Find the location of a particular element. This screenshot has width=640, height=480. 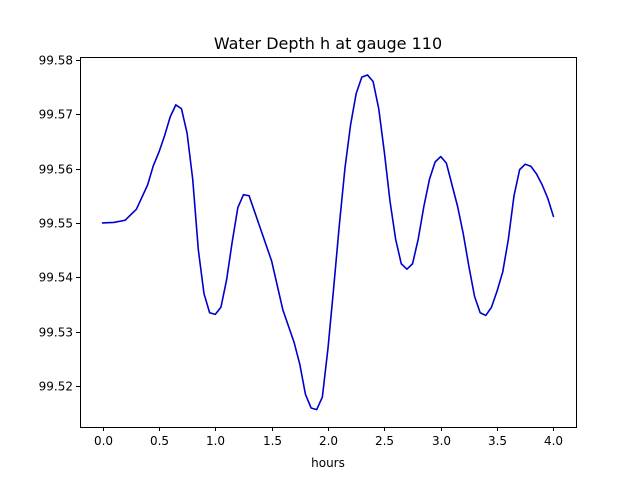

x-tick-label: 0.0 is located at coordinates (103, 441).